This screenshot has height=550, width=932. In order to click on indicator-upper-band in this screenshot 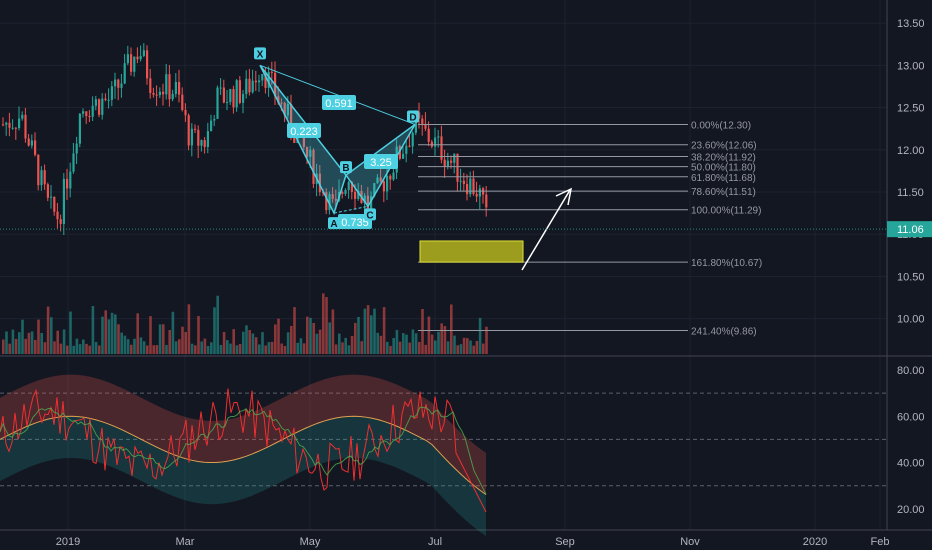, I will do `click(243, 434)`.